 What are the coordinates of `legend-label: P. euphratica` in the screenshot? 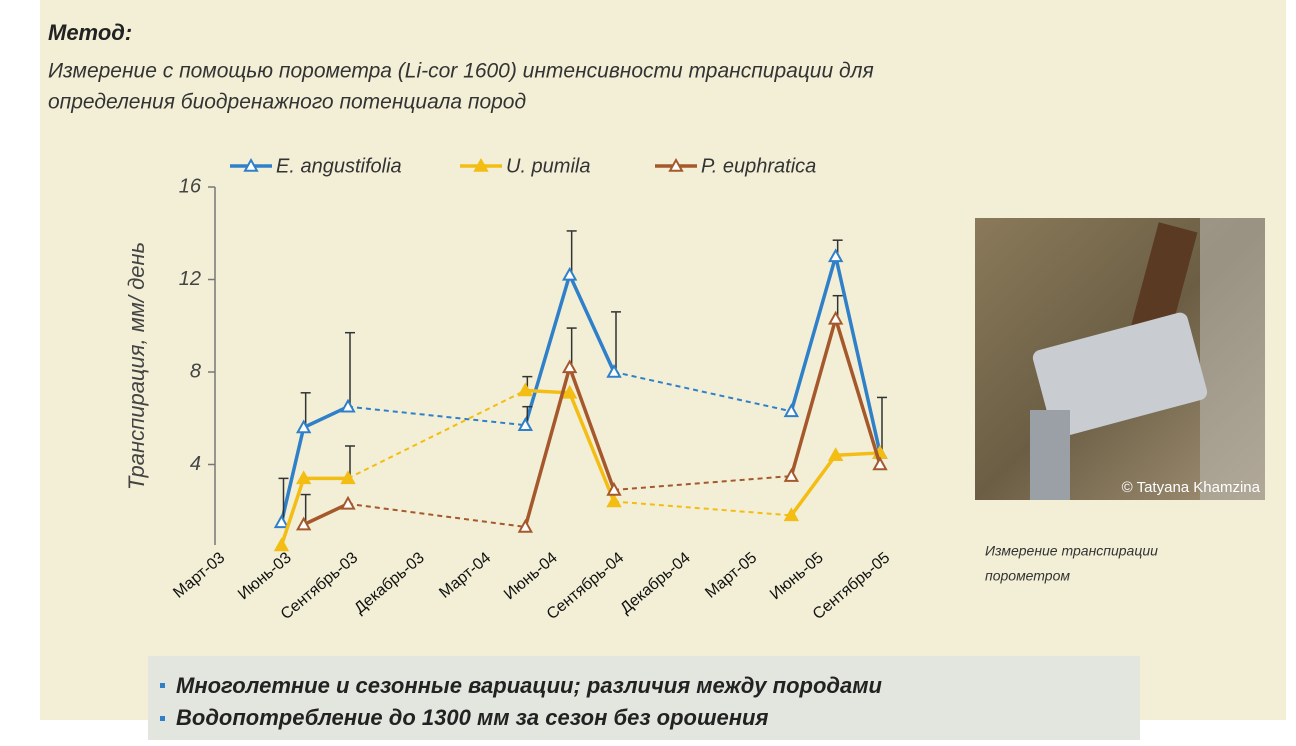 It's located at (758, 166).